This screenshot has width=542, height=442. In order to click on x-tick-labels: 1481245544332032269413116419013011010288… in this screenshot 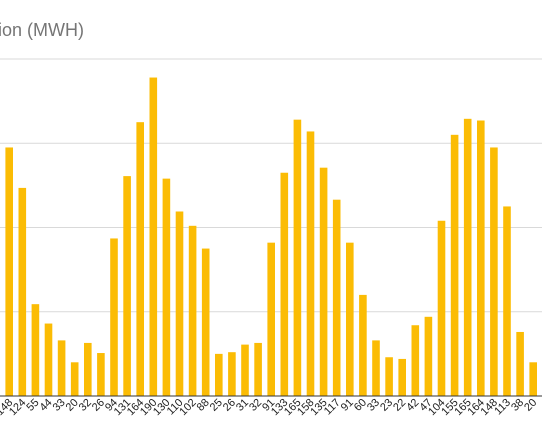, I will do `click(269, 407)`.